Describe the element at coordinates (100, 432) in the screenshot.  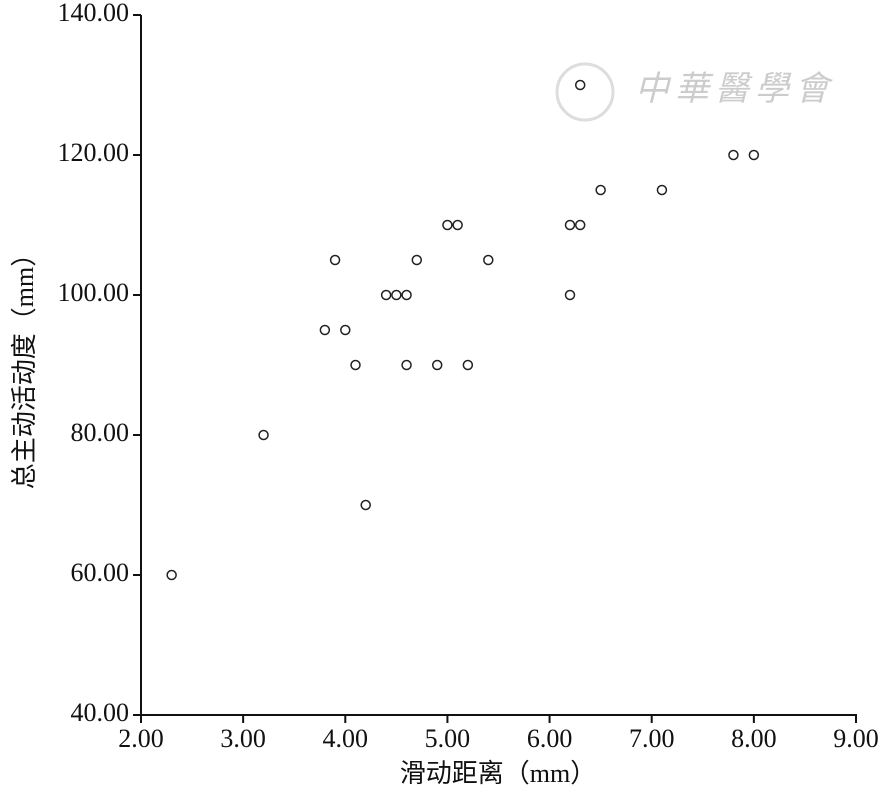
I see `y-tick-label: 80.00` at that location.